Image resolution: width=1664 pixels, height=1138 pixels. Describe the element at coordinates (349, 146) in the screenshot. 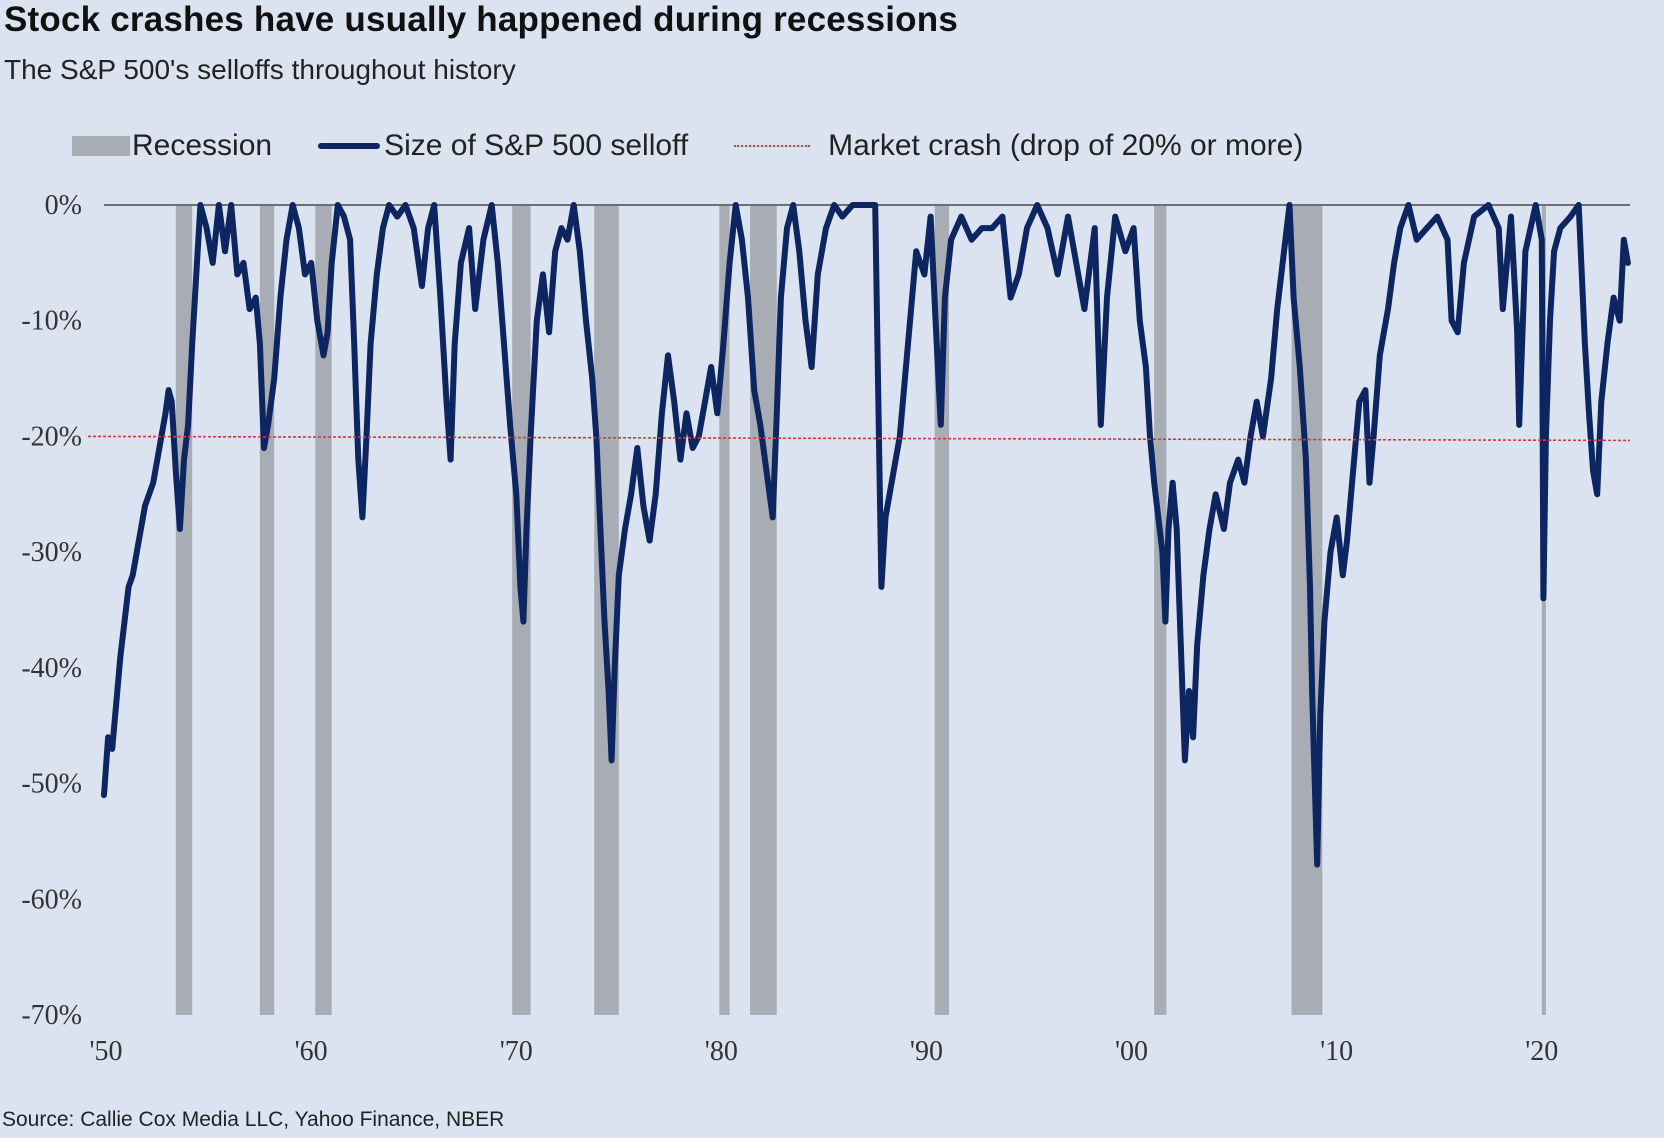

I see `legend-swatch-selloff` at that location.